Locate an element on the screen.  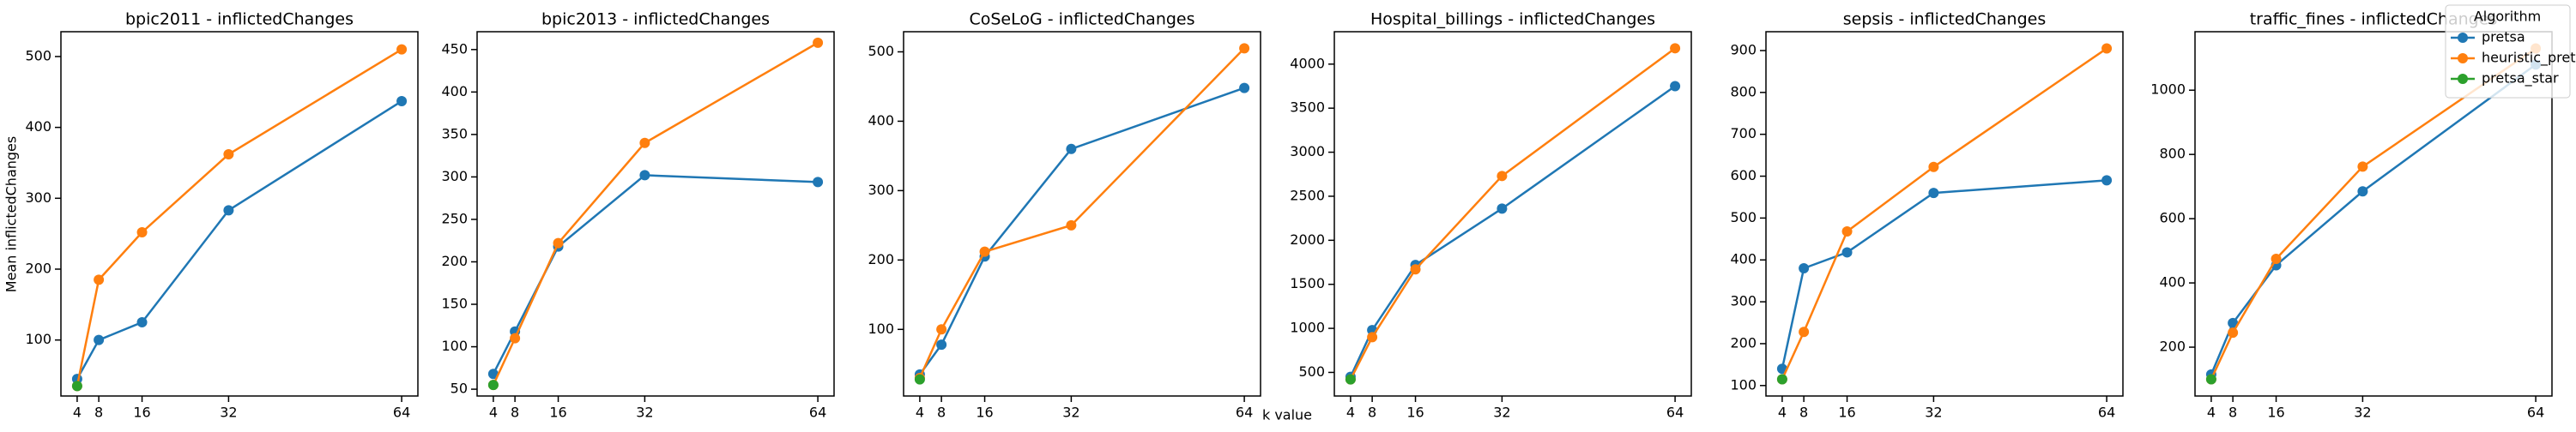
y-tick-label: 2500 is located at coordinates (1307, 195).